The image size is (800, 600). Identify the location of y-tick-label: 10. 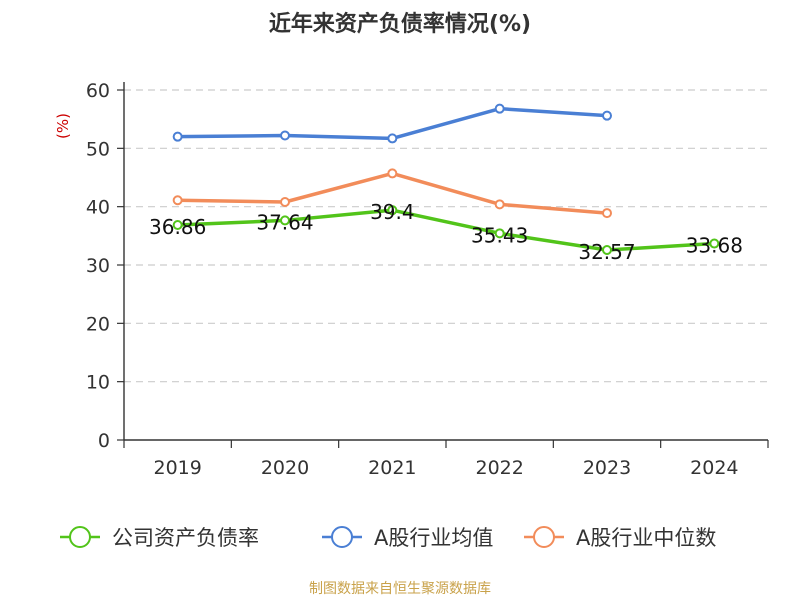
(98, 383).